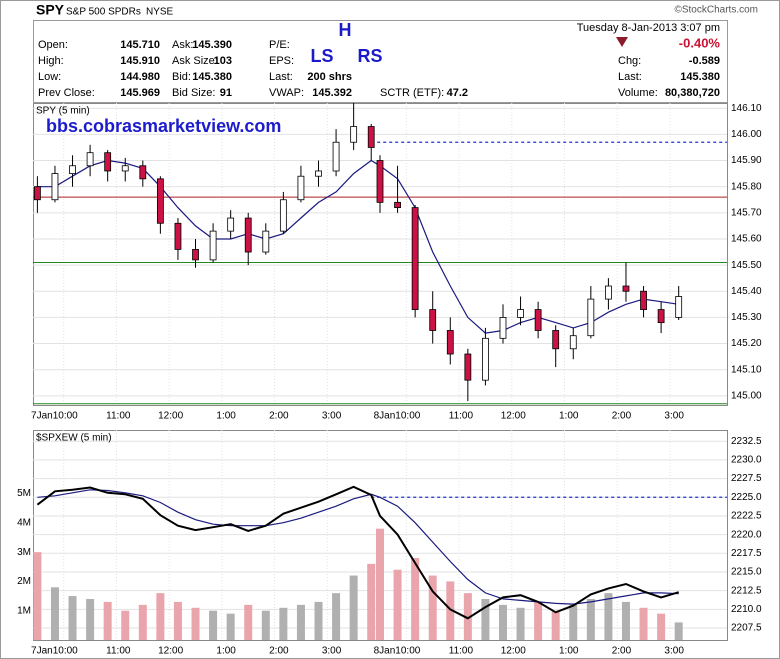 Image resolution: width=780 pixels, height=659 pixels. What do you see at coordinates (281, 61) in the screenshot?
I see `field-label: EPS:` at bounding box center [281, 61].